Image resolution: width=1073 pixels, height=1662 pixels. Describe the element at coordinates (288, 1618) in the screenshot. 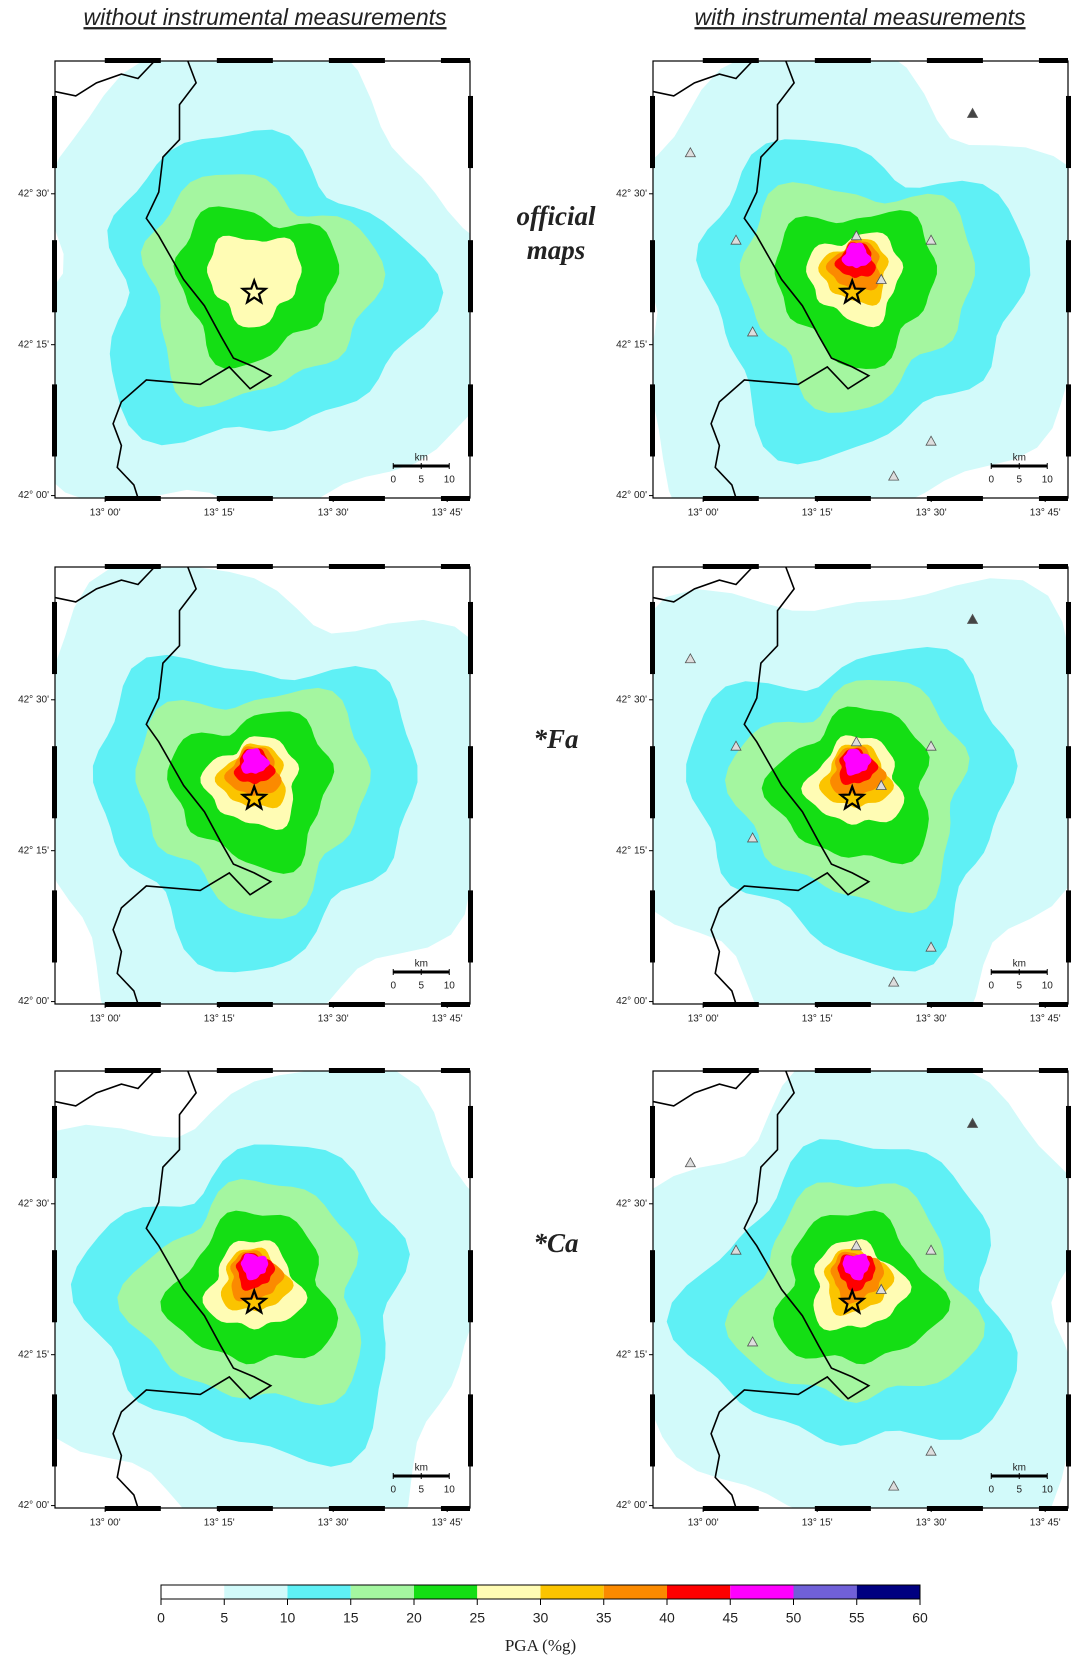

I see `colorbar-label: 10` at that location.